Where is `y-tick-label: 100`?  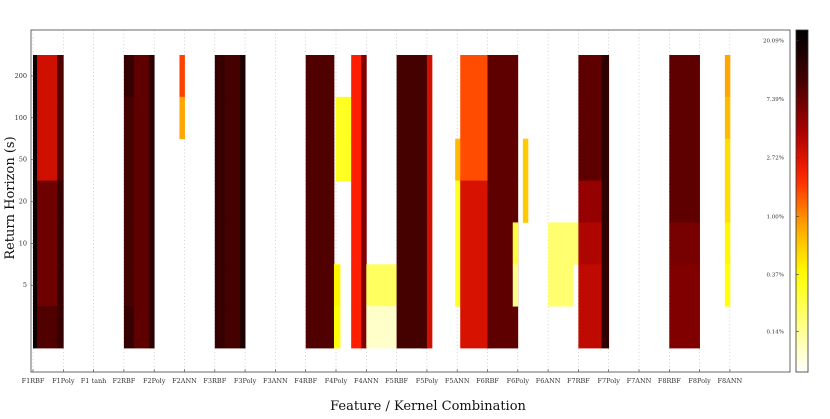
y-tick-label: 100 is located at coordinates (21, 118).